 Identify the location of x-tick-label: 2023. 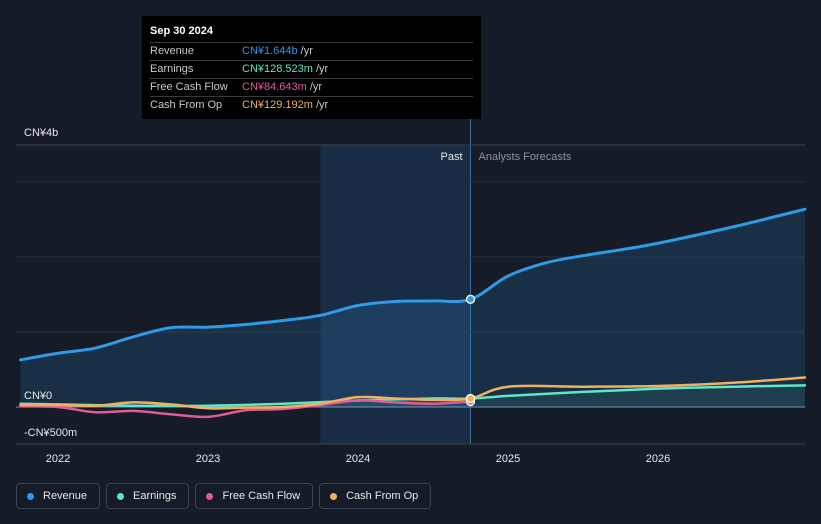
(208, 459).